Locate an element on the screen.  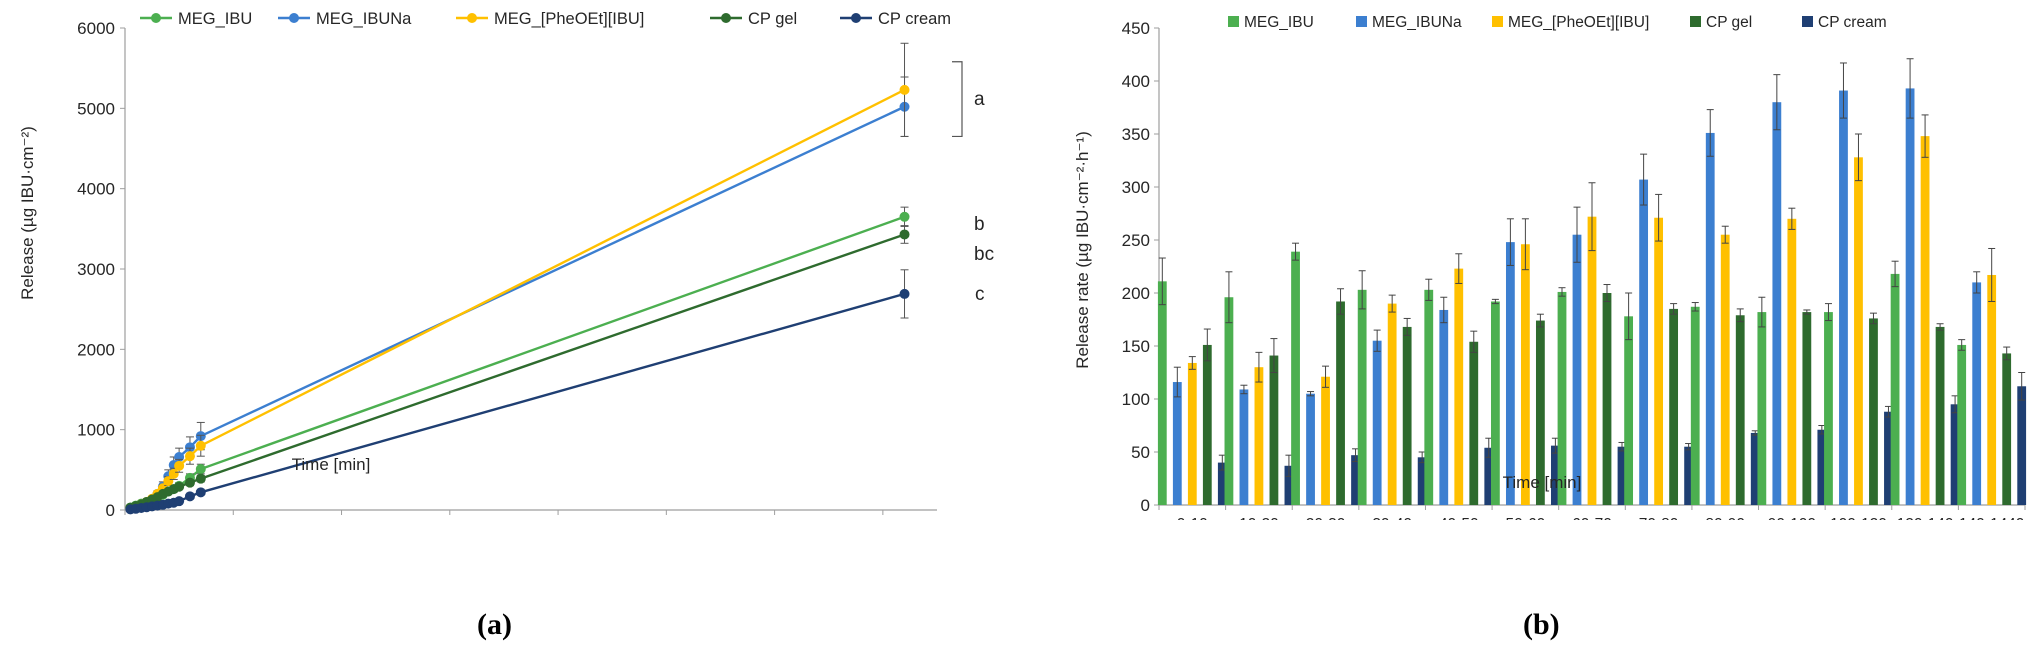
legend-label: CP gel is located at coordinates (1729, 22).